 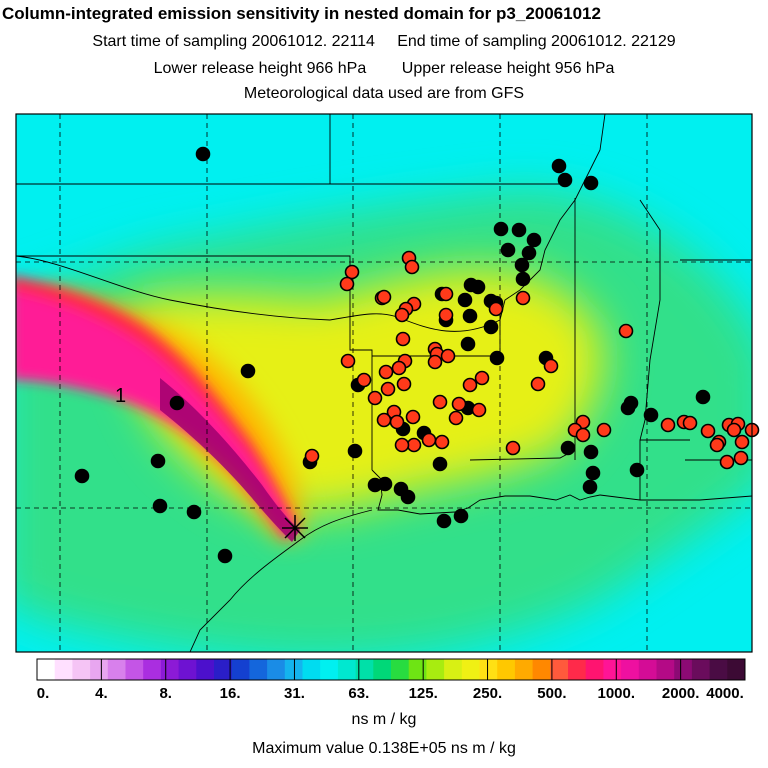 What do you see at coordinates (165, 693) in the screenshot?
I see `colorbar-tick-label: 8.` at bounding box center [165, 693].